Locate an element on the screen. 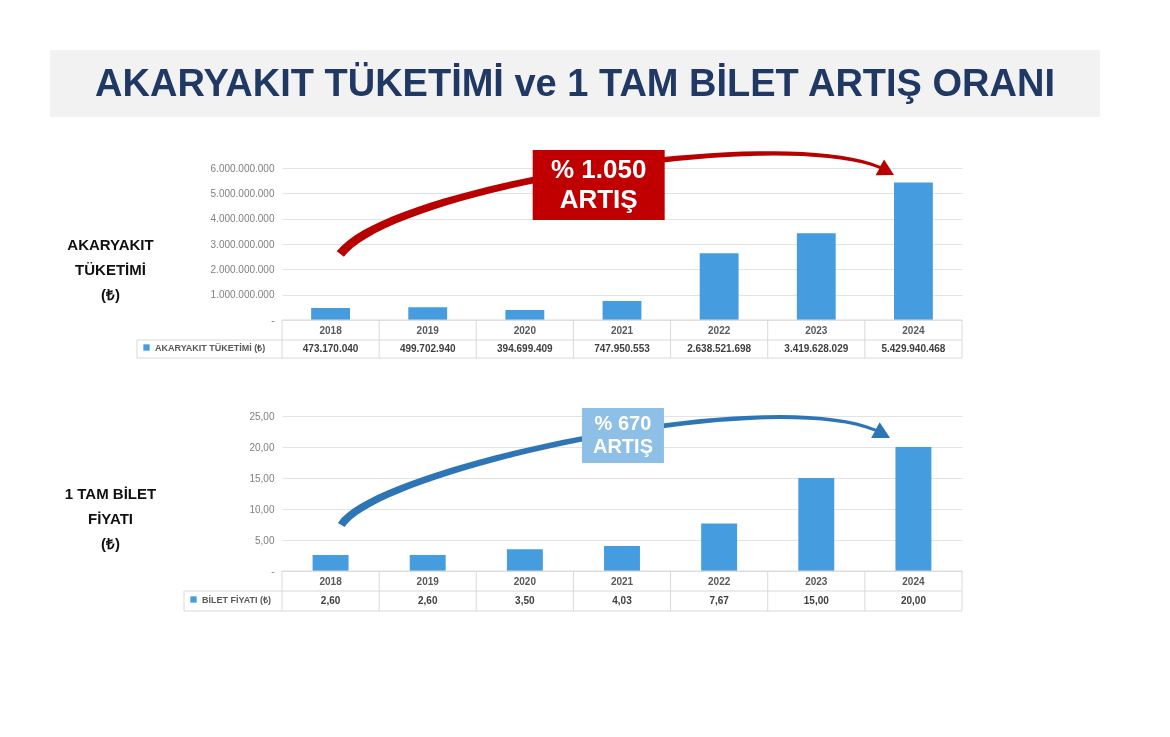 The image size is (1170, 737). data-label: 2.638.521.698 is located at coordinates (719, 348).